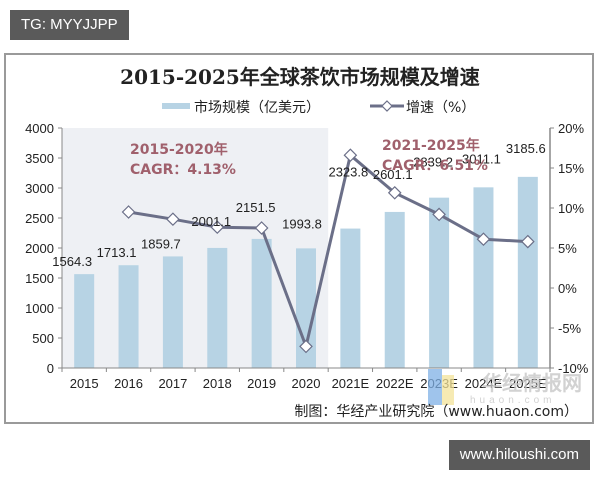 The width and height of the screenshot is (600, 480). What do you see at coordinates (257, 107) in the screenshot?
I see `legend-bar-label: 市场规模（亿美元）` at bounding box center [257, 107].